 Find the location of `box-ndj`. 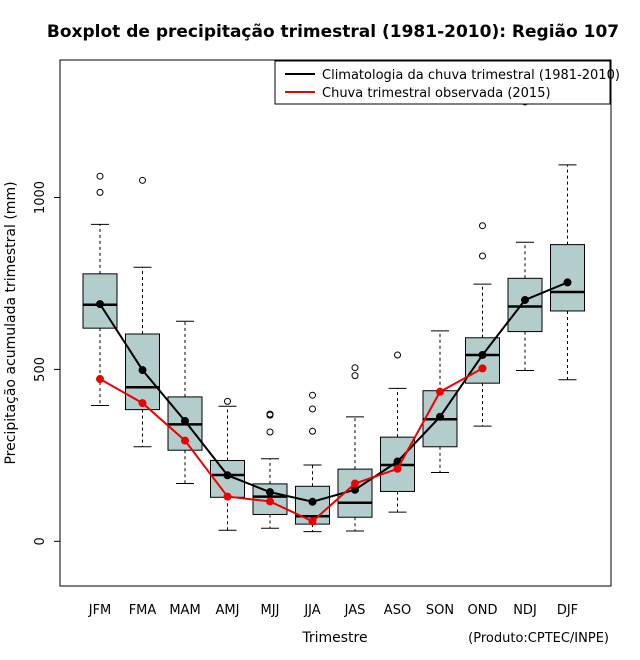

box-ndj is located at coordinates (525, 234).